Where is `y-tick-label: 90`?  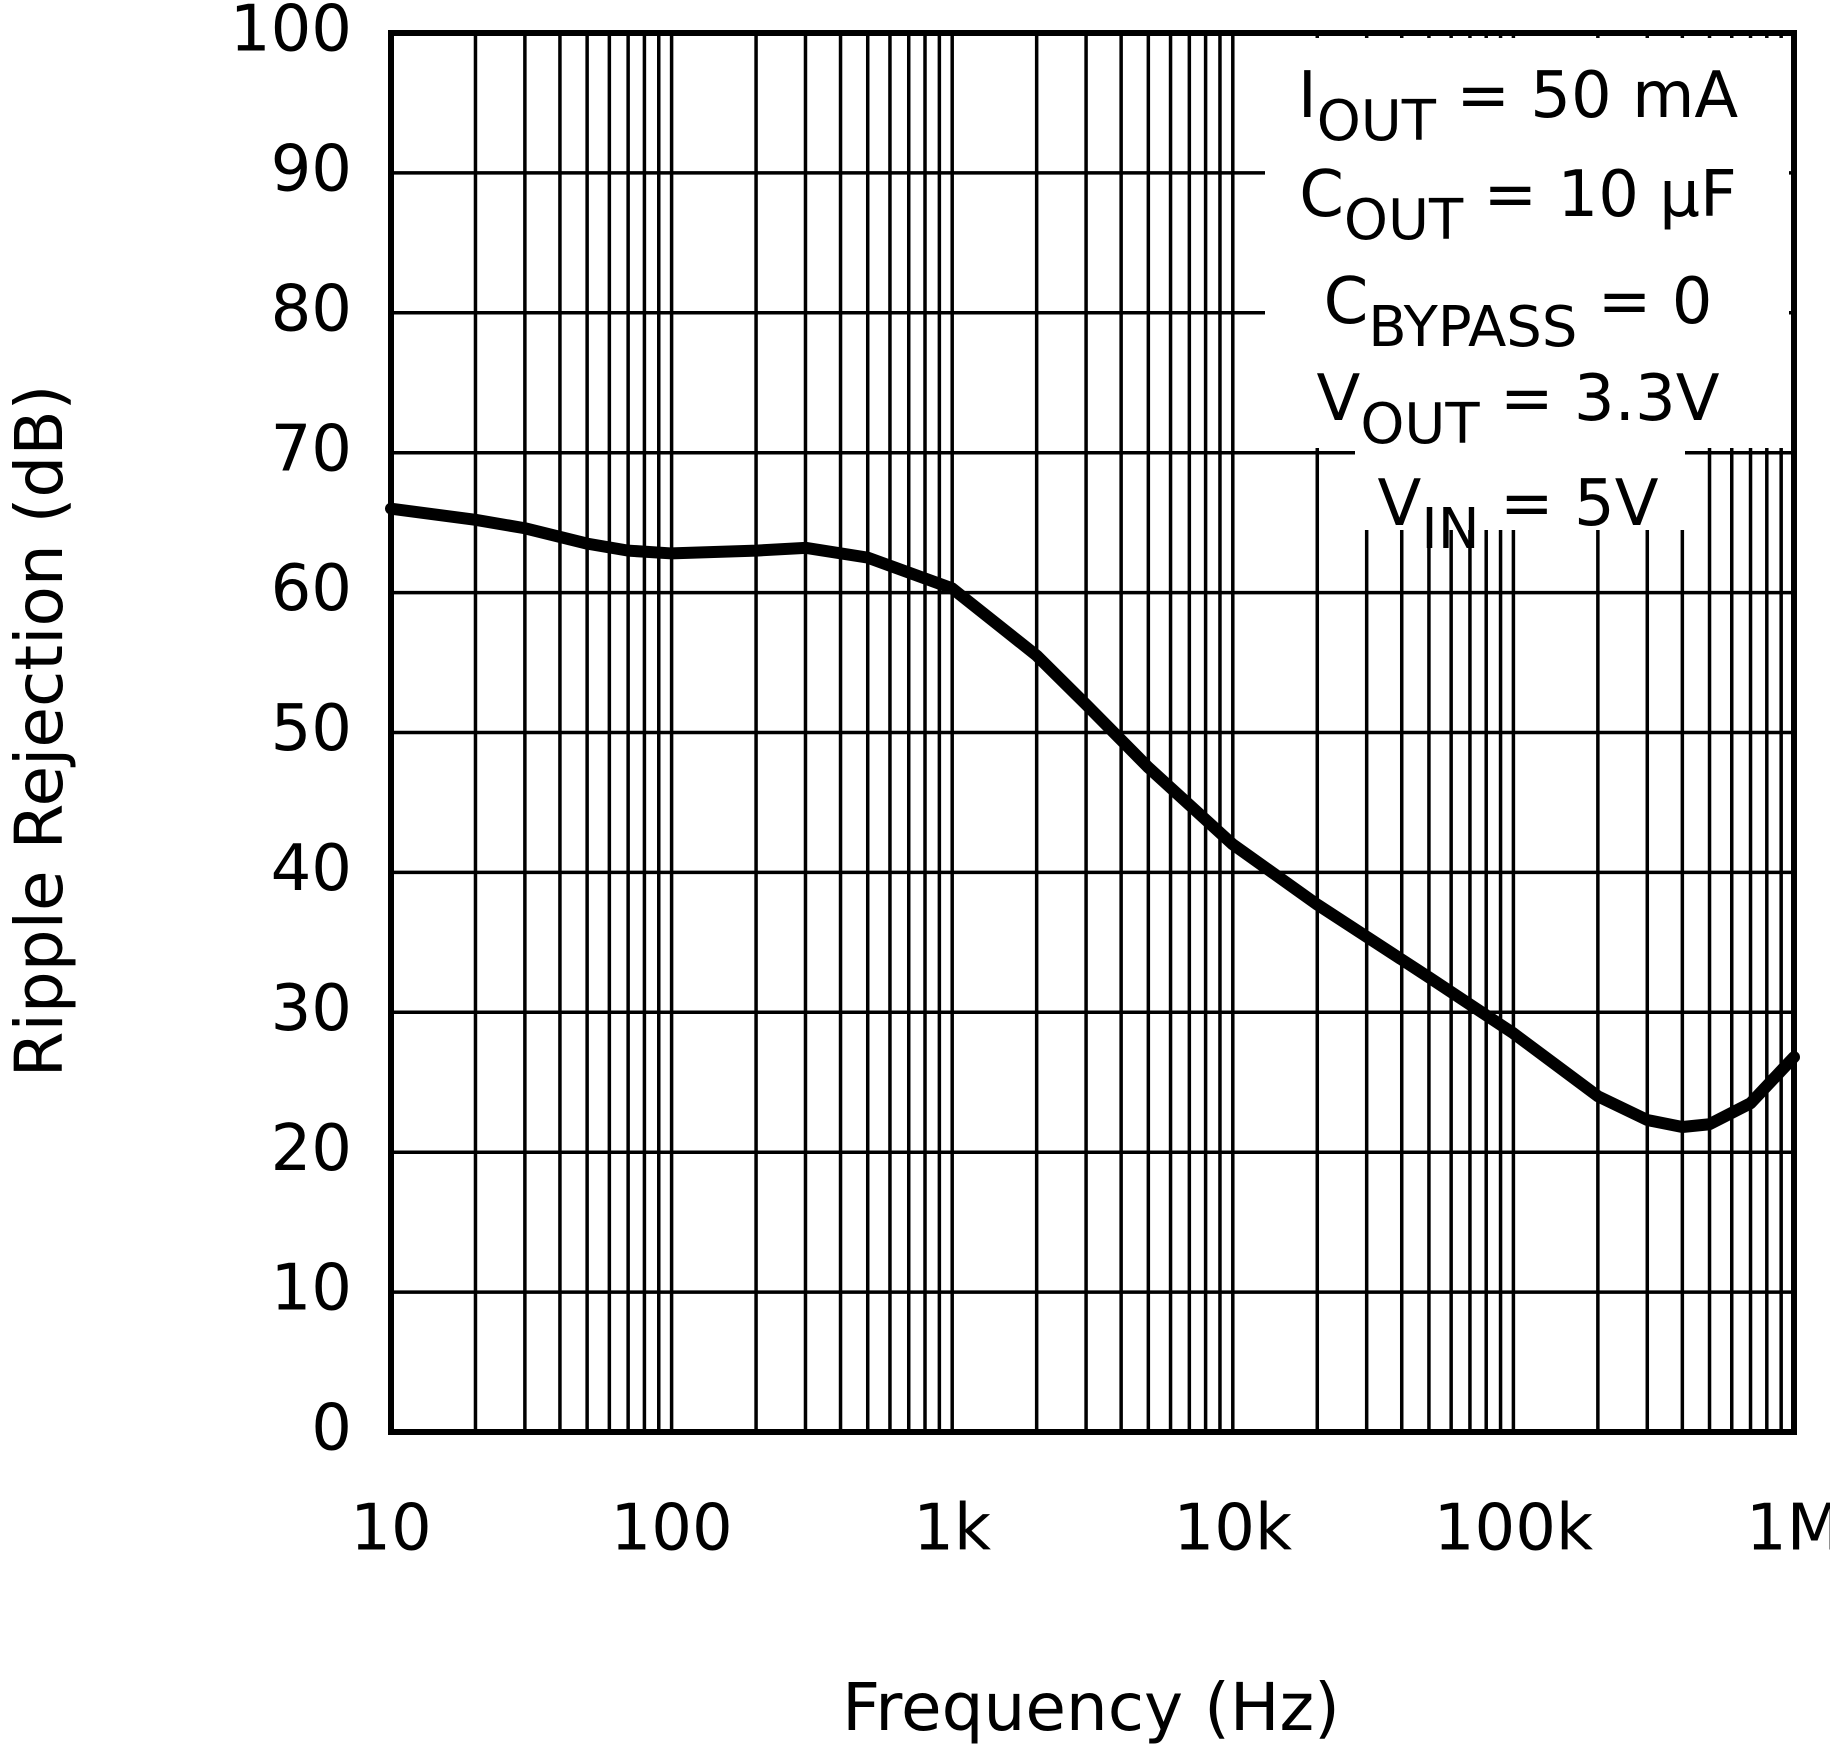
y-tick-label: 90 is located at coordinates (311, 169).